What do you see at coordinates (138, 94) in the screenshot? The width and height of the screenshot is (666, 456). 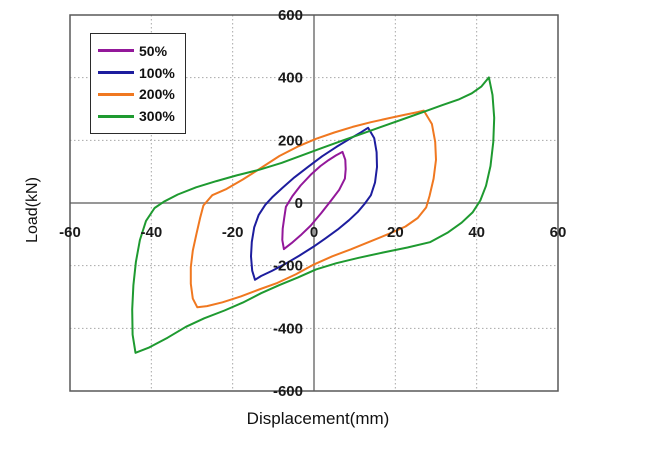 I see `legend-item: 200%` at bounding box center [138, 94].